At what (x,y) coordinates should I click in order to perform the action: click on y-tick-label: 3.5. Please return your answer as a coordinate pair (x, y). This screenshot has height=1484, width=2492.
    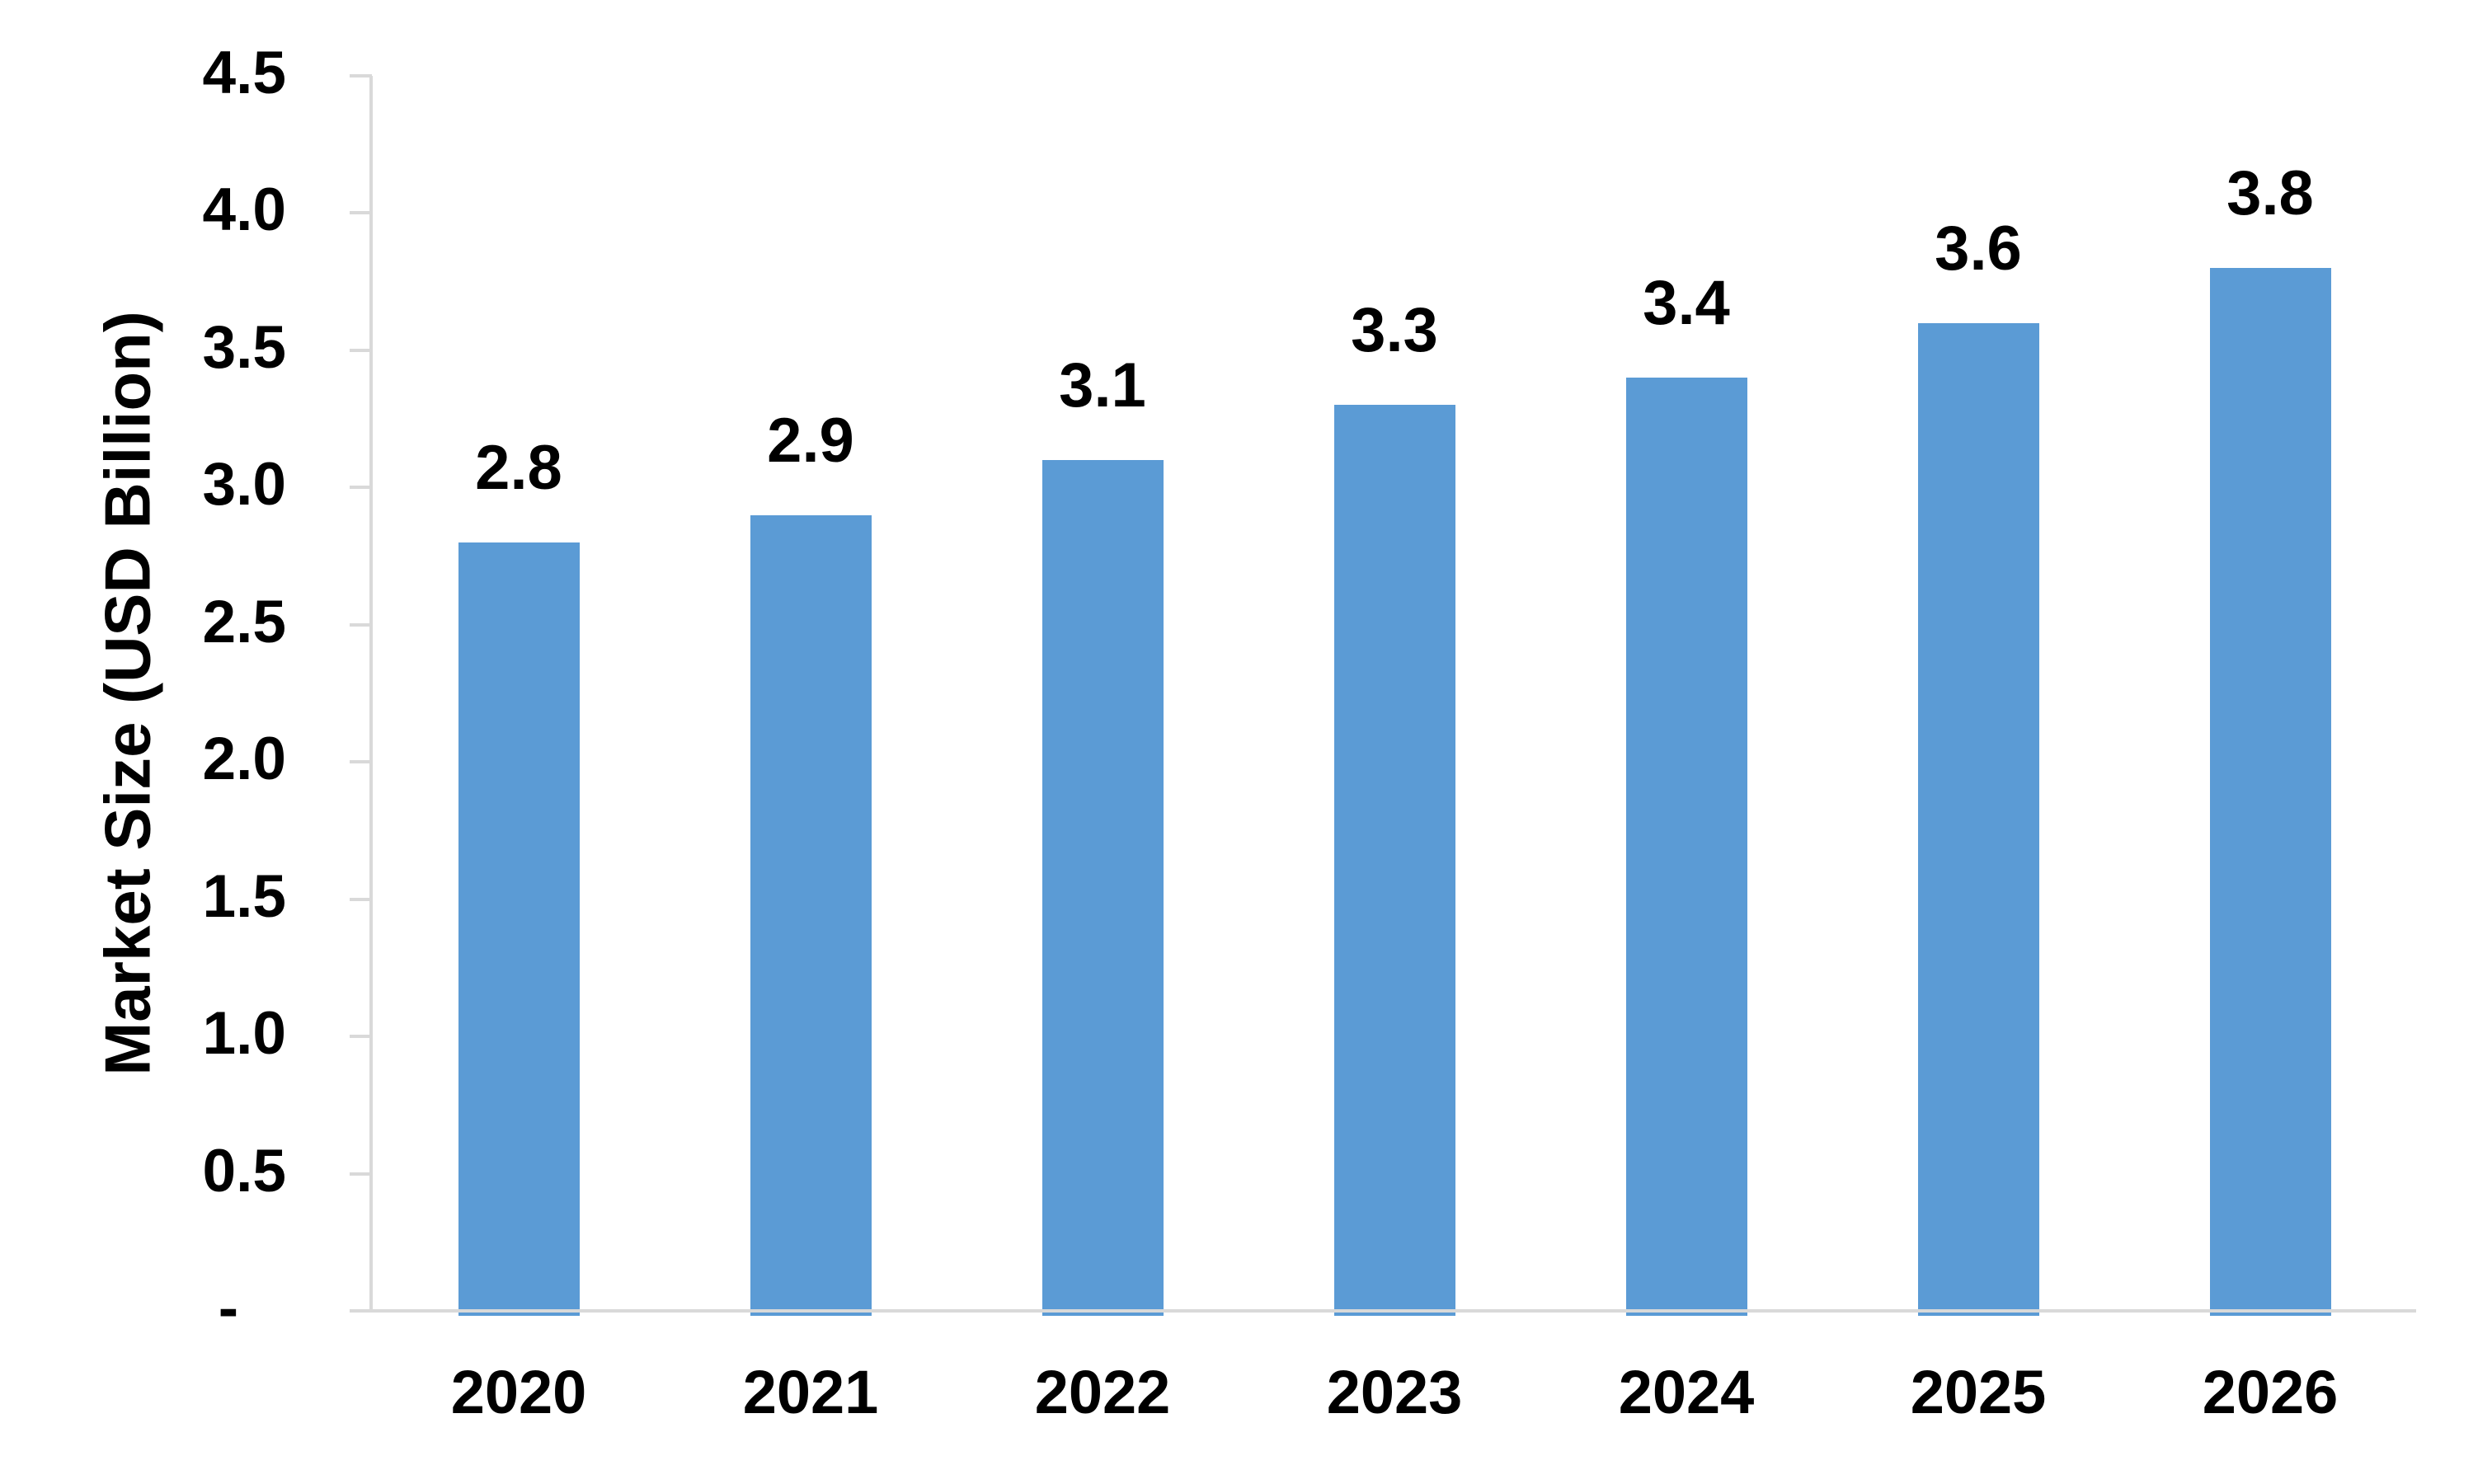
    Looking at the image, I should click on (244, 347).